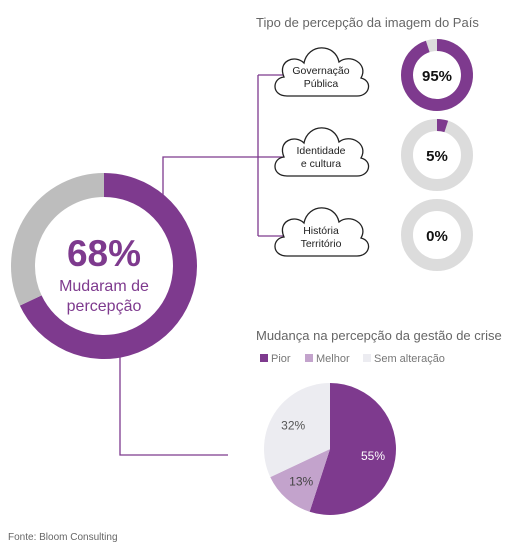  Describe the element at coordinates (104, 286) in the screenshot. I see `main-caption-line1: Mudaram de` at that location.